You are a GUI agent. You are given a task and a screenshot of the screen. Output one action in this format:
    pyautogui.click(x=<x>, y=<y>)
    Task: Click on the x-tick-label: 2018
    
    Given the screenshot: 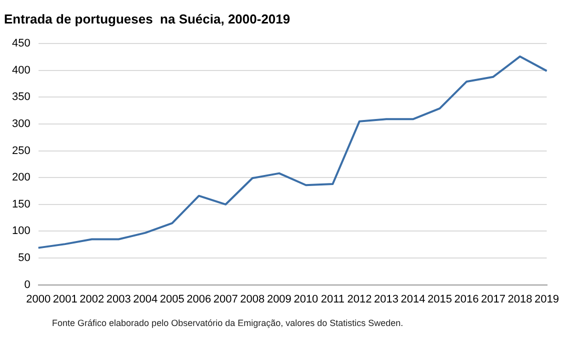 What is the action you would take?
    pyautogui.click(x=520, y=299)
    